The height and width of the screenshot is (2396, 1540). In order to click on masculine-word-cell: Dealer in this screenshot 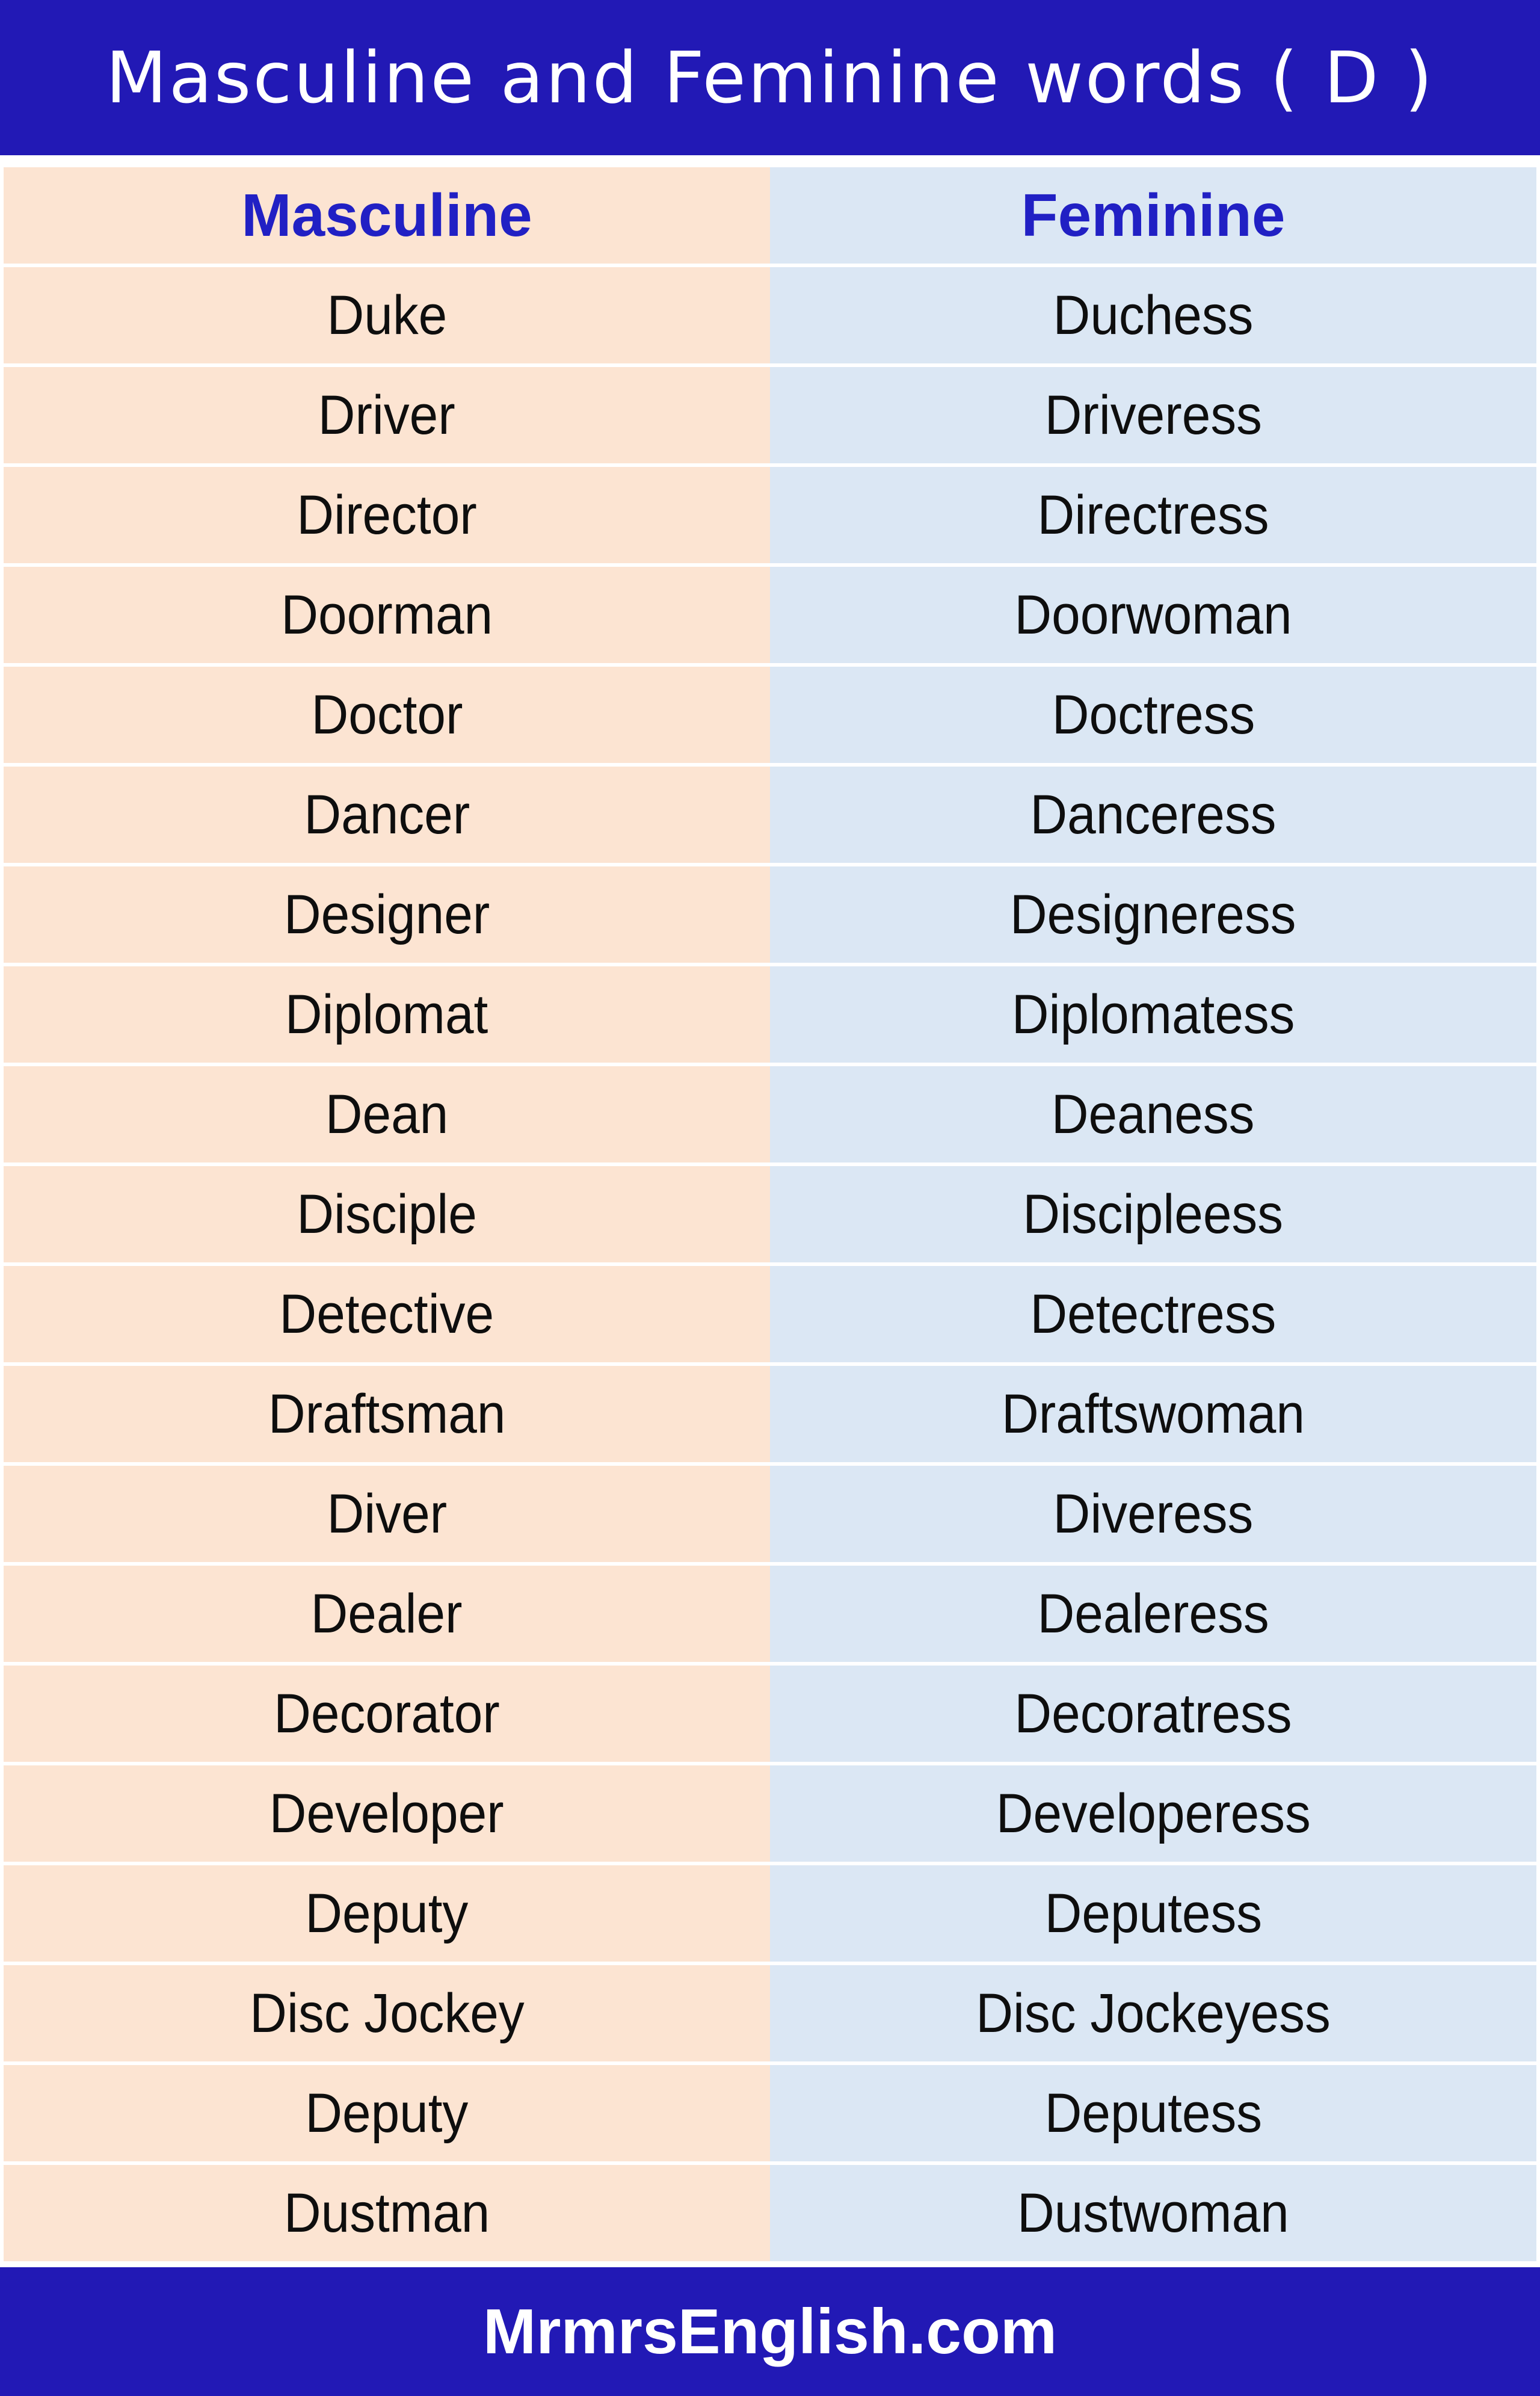, I will do `click(387, 1614)`.